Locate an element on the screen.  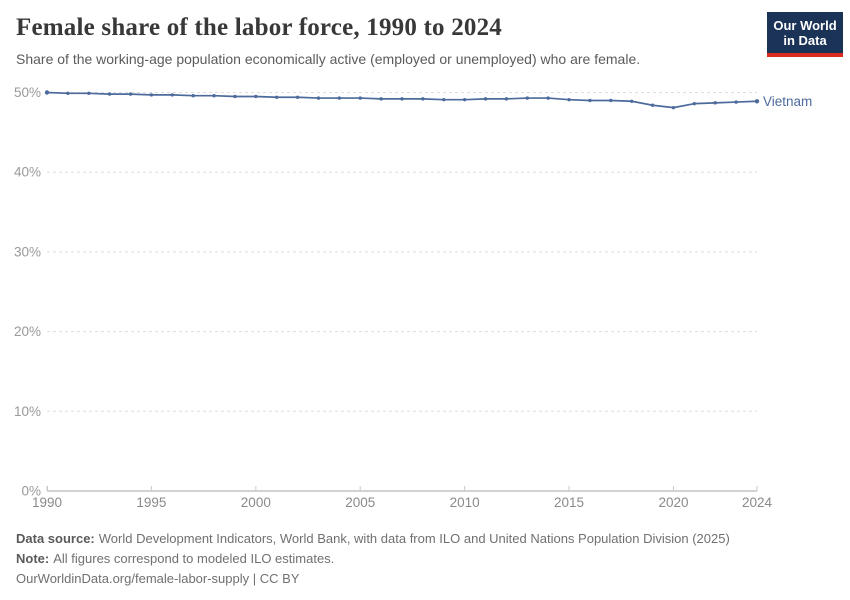
x-tick-label: 2000 is located at coordinates (256, 502).